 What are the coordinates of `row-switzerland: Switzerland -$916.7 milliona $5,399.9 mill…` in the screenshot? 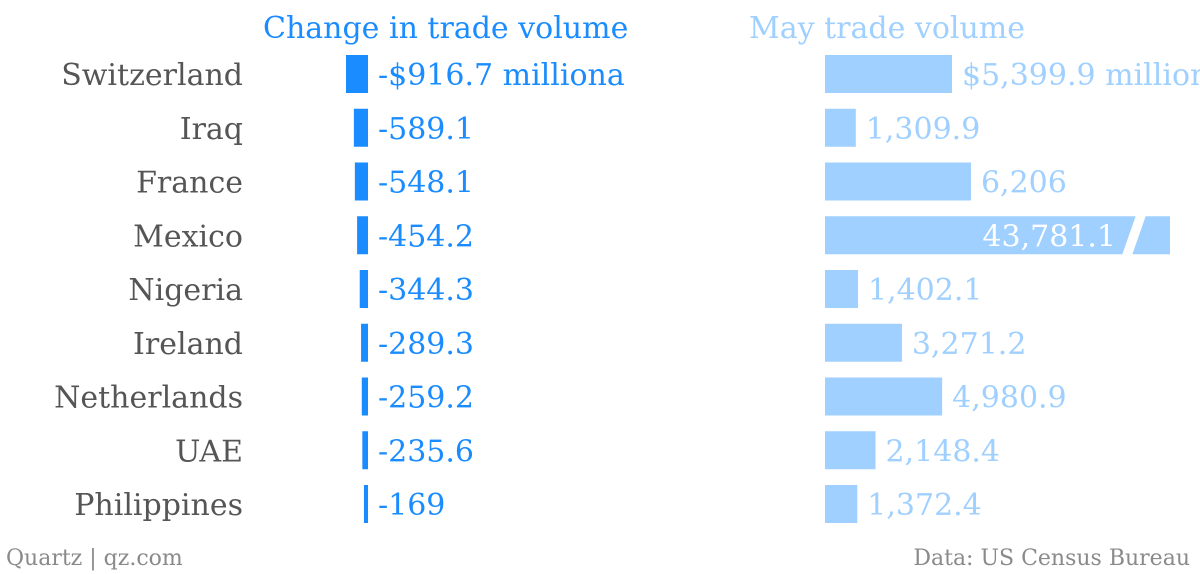 It's located at (630, 74).